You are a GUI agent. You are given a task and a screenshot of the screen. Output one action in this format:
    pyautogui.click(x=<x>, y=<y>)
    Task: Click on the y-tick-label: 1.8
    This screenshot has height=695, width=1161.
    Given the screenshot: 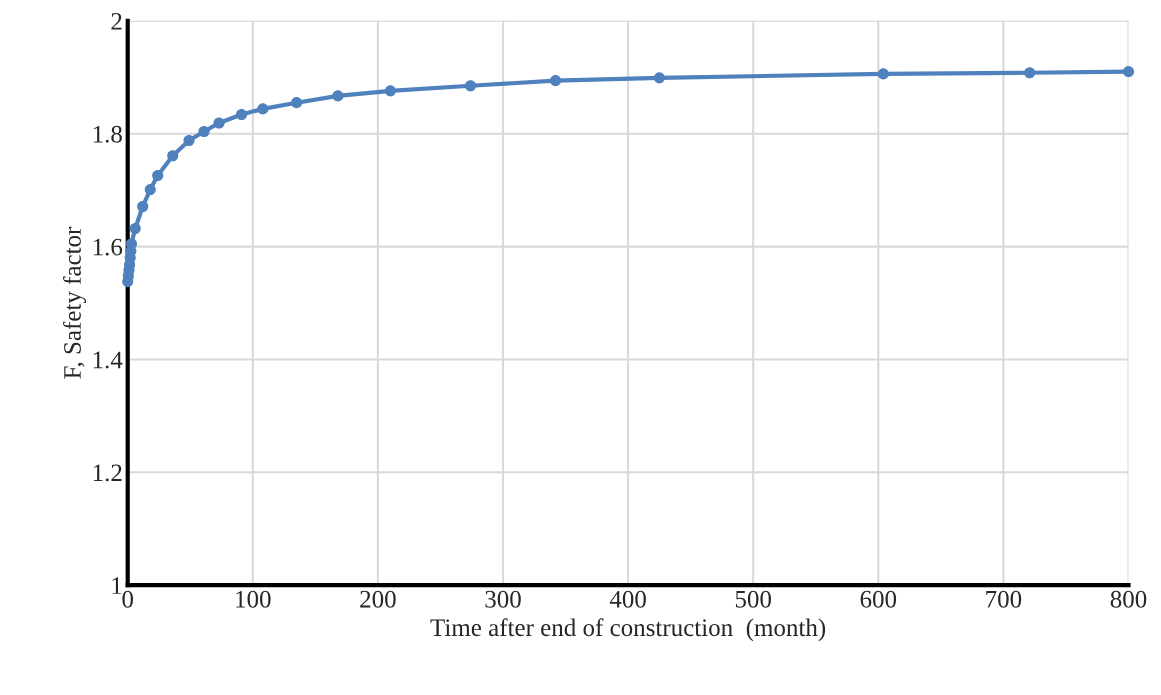 What is the action you would take?
    pyautogui.click(x=107, y=134)
    